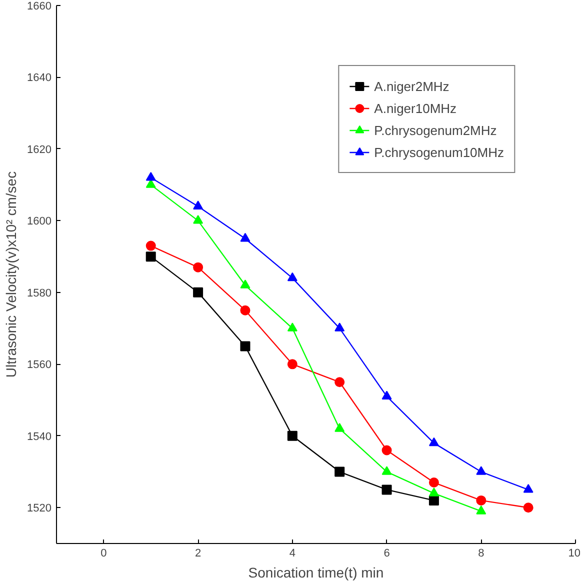 This screenshot has width=582, height=585. What do you see at coordinates (39, 78) in the screenshot?
I see `y-tick-label: 1640` at bounding box center [39, 78].